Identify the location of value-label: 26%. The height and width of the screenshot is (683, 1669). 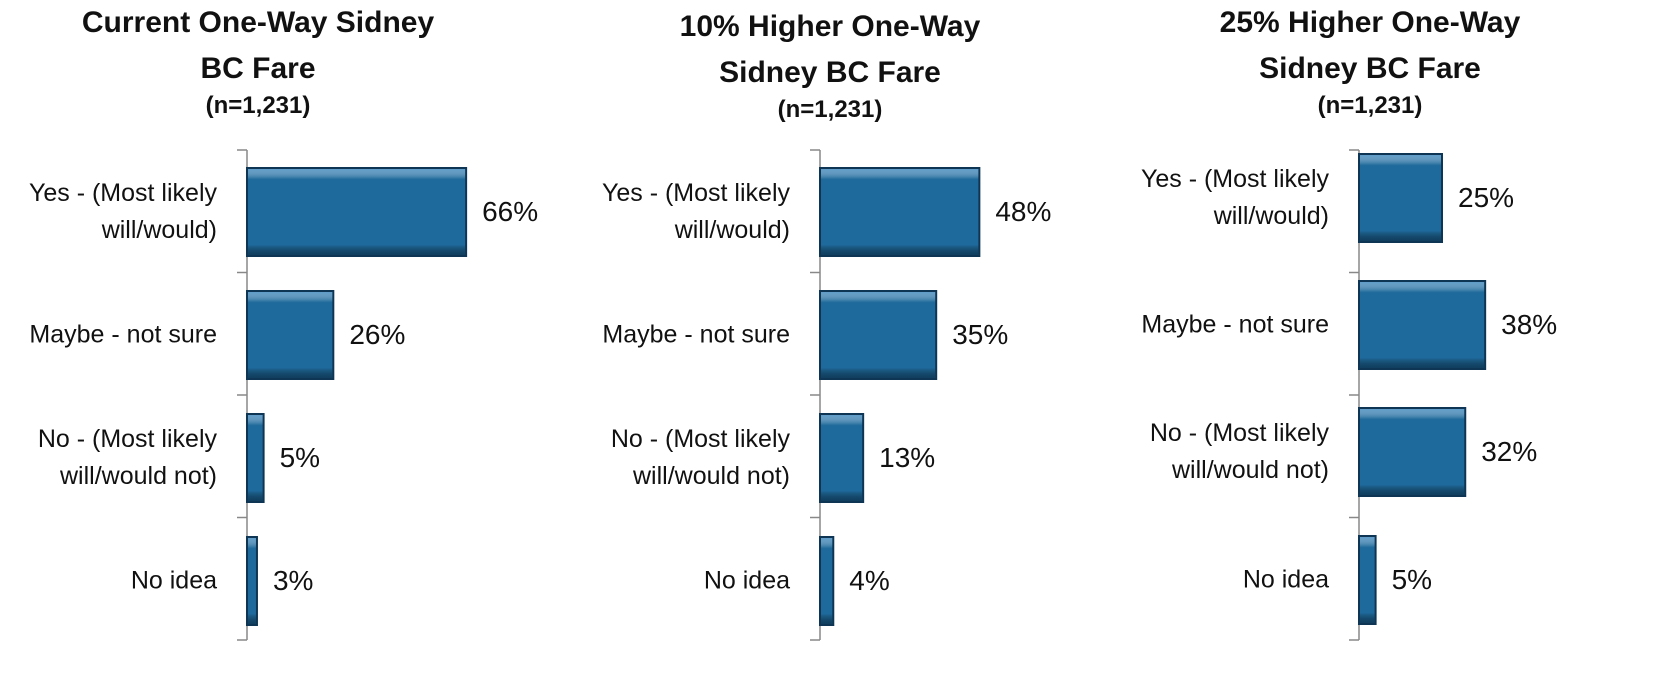
(377, 334).